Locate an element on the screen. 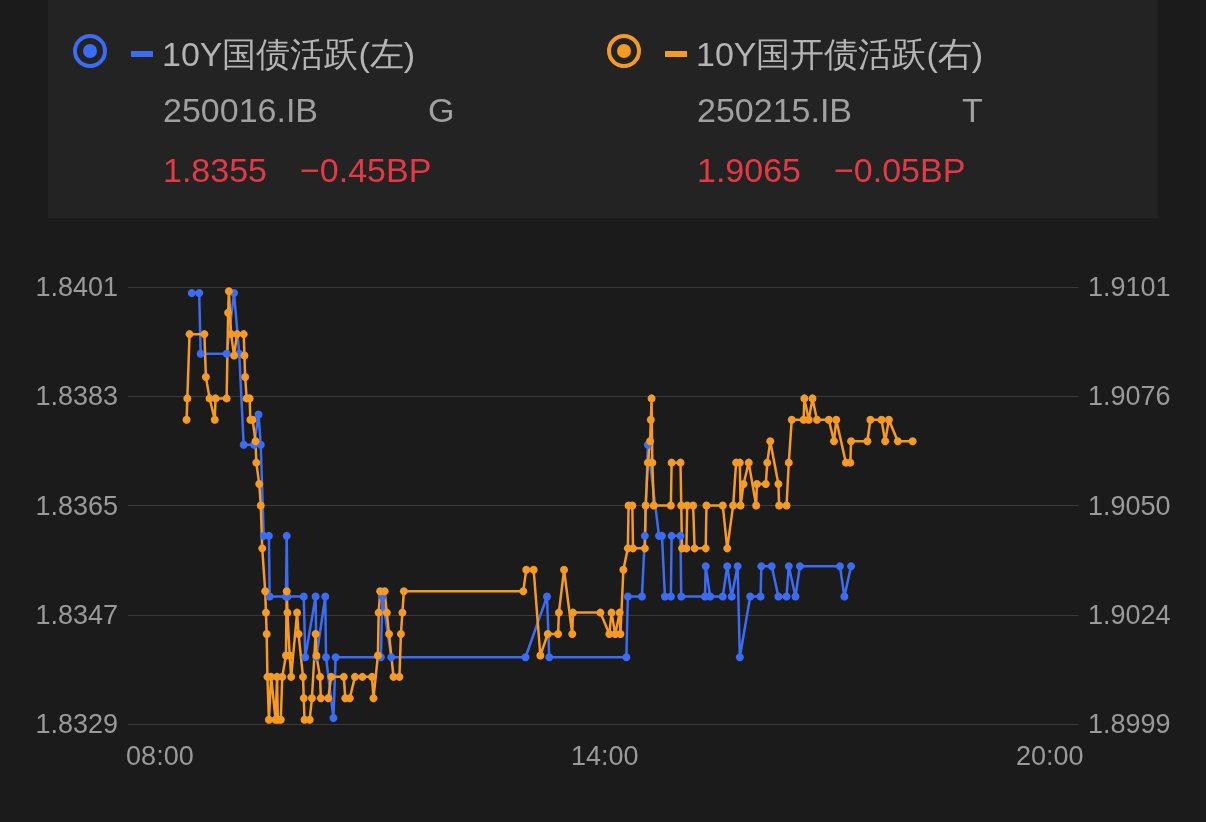 The image size is (1206, 822). text: T is located at coordinates (972, 110).